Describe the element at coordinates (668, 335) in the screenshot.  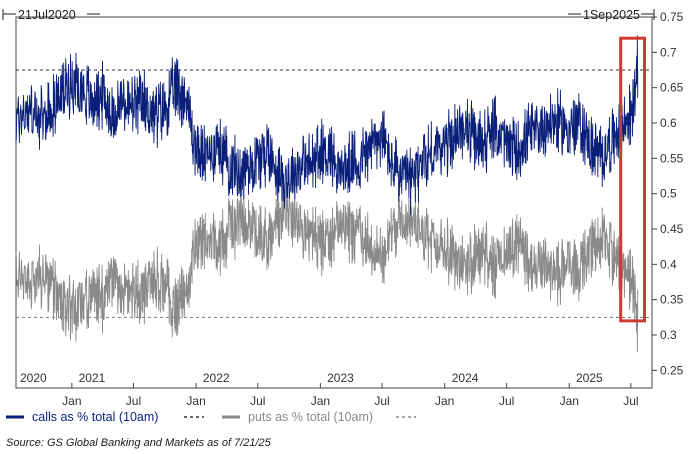
I see `y-tick-label: 0.3` at that location.